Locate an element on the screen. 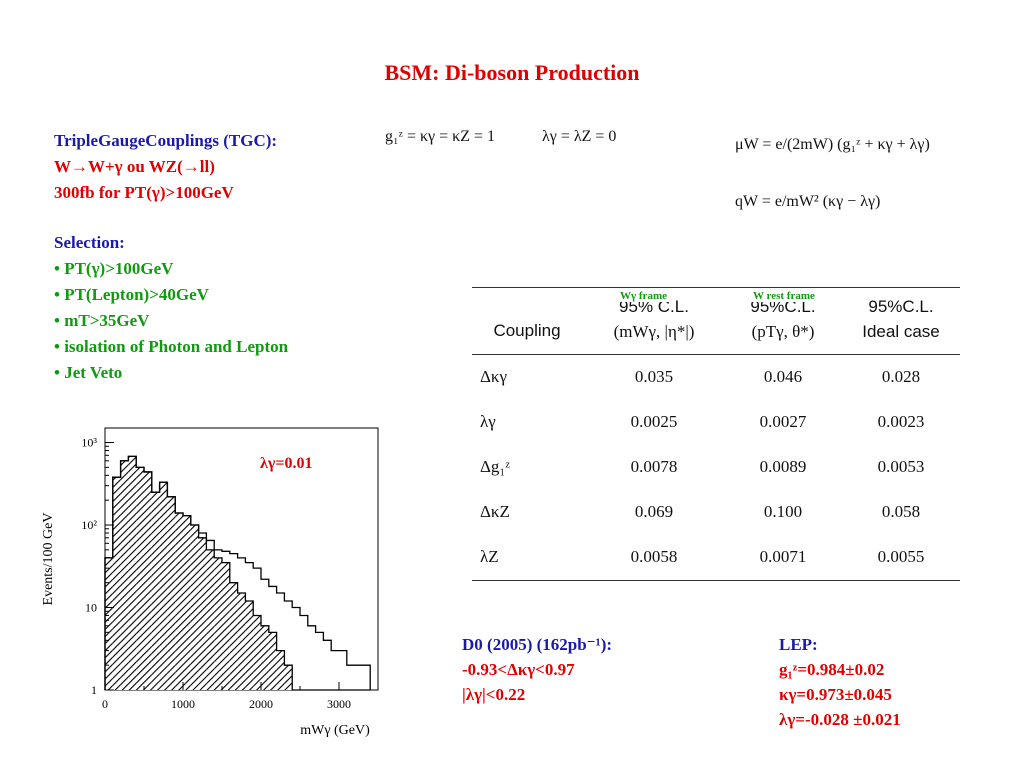  selection-item: • PT(Lepton)>40GeV is located at coordinates (131, 294).